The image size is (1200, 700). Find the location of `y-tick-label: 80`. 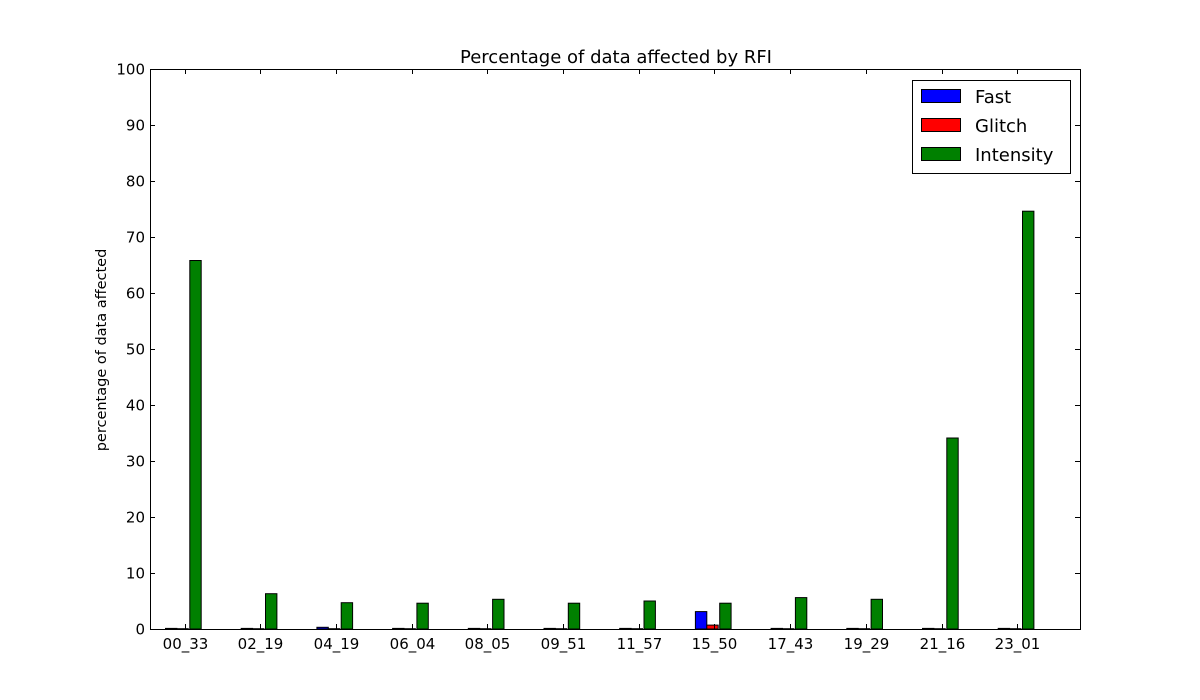

y-tick-label: 80 is located at coordinates (135, 182).